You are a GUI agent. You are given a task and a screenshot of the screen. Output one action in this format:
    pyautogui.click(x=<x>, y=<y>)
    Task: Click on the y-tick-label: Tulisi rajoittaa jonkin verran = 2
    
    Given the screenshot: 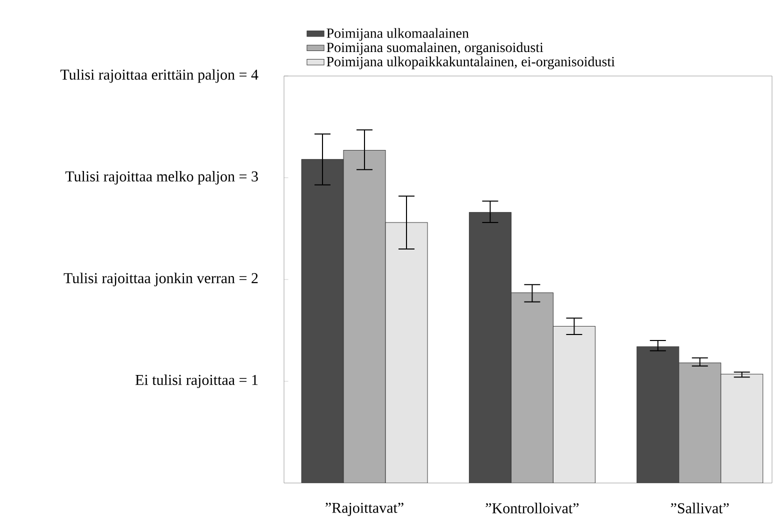 What is the action you would take?
    pyautogui.click(x=161, y=279)
    